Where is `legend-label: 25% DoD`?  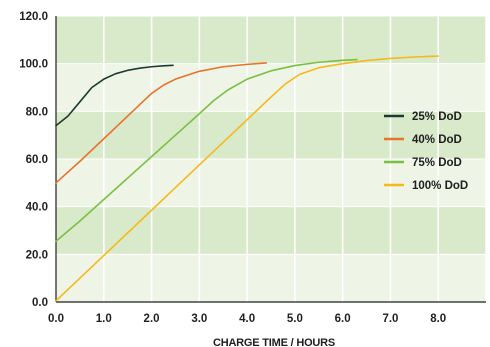
legend-label: 25% DoD is located at coordinates (437, 117).